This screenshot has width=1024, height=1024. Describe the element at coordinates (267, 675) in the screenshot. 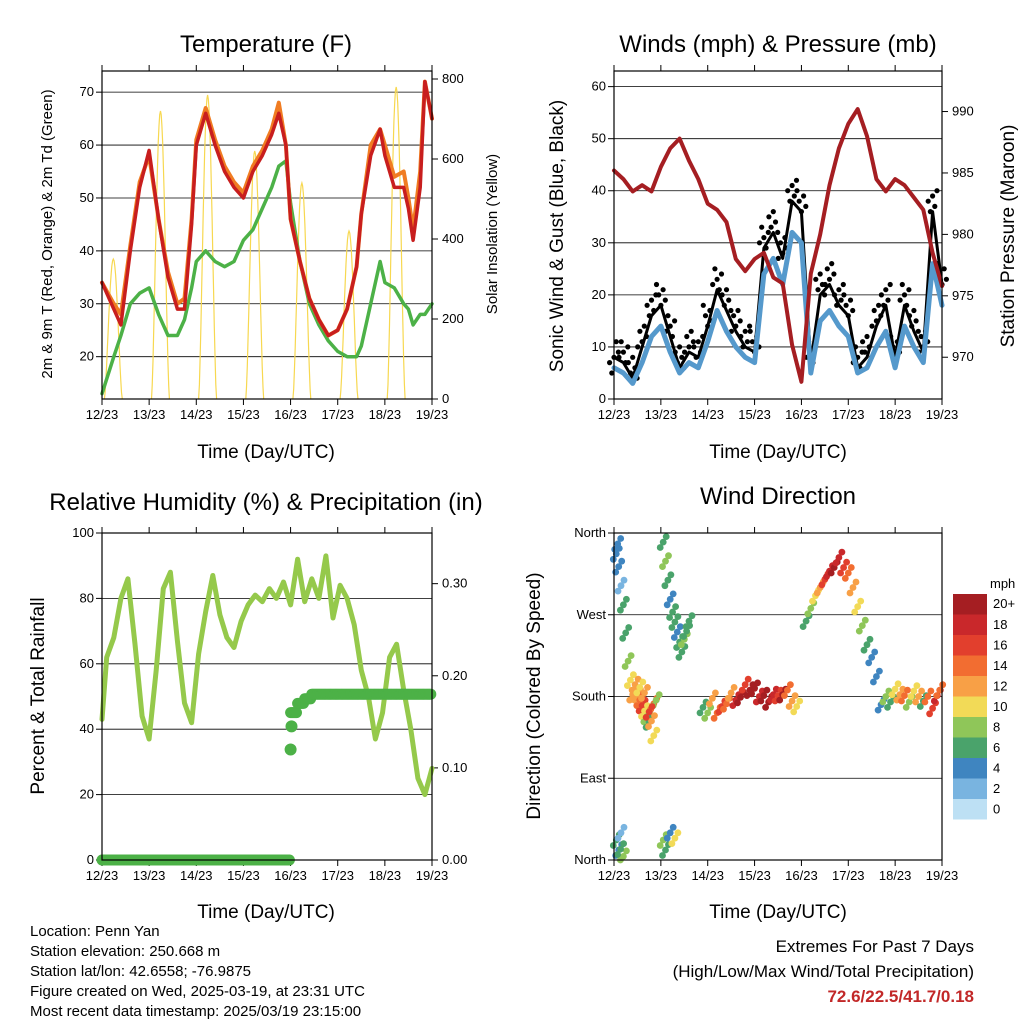

I see `rh-line` at that location.